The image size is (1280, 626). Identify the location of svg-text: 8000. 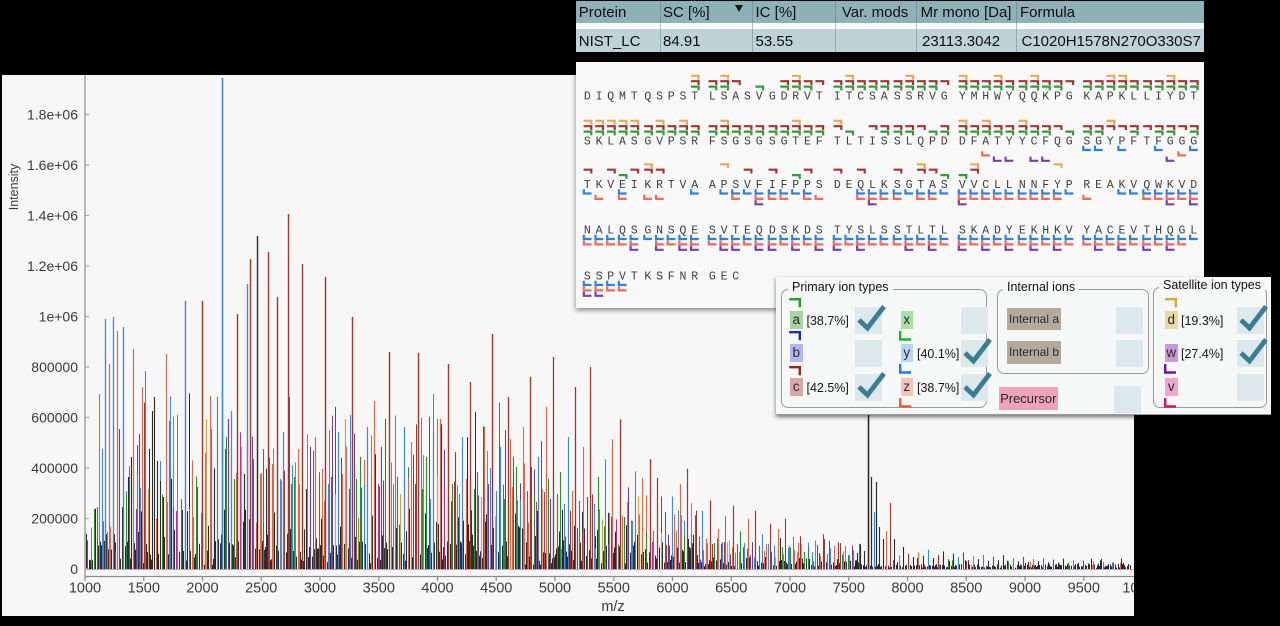
(907, 589).